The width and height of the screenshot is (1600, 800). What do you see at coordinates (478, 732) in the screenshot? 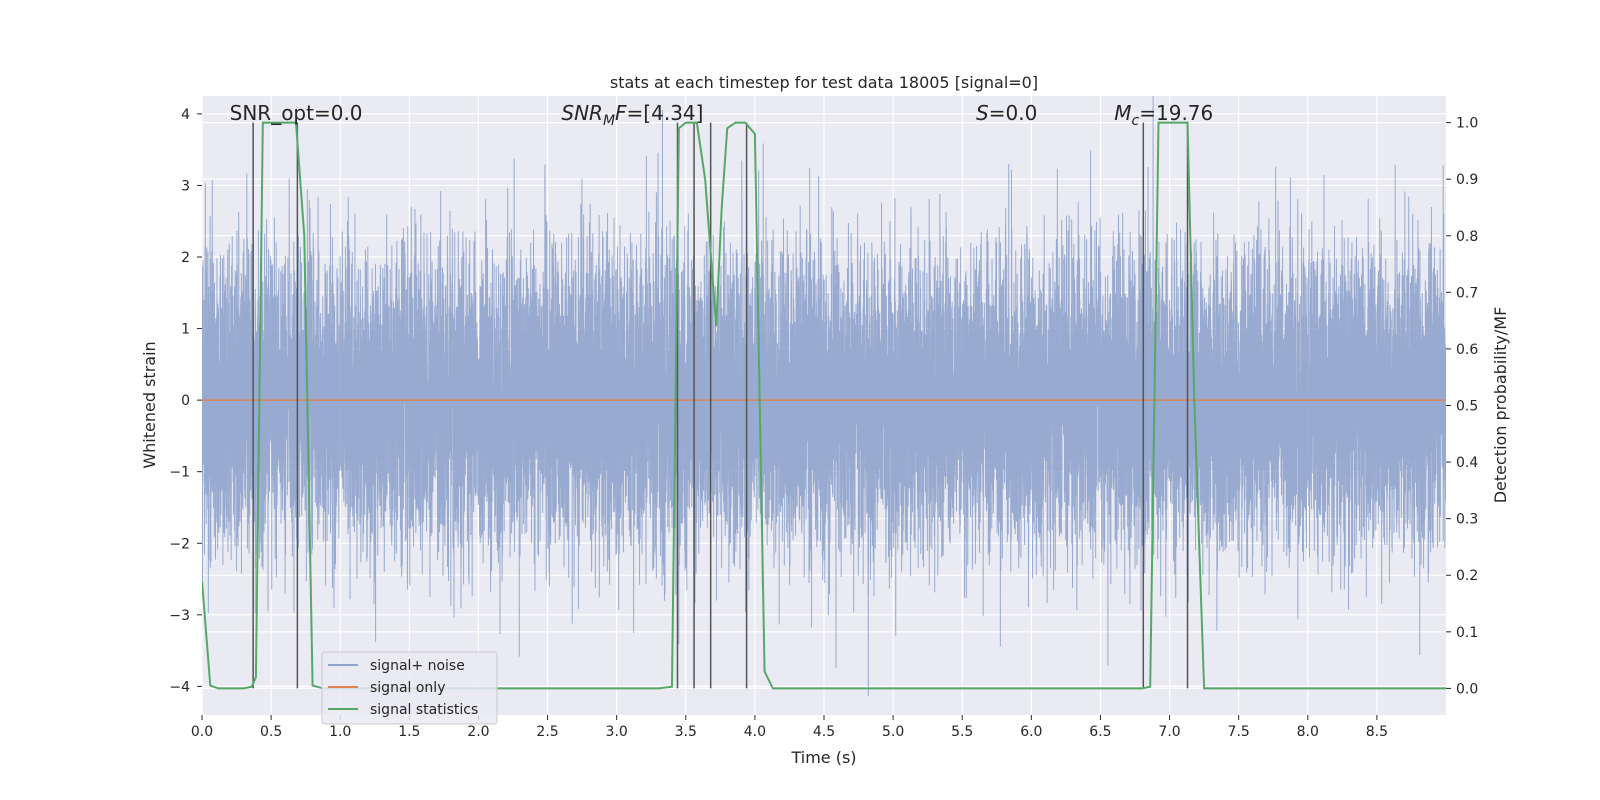
I see `x-tick-label: 2.0` at bounding box center [478, 732].